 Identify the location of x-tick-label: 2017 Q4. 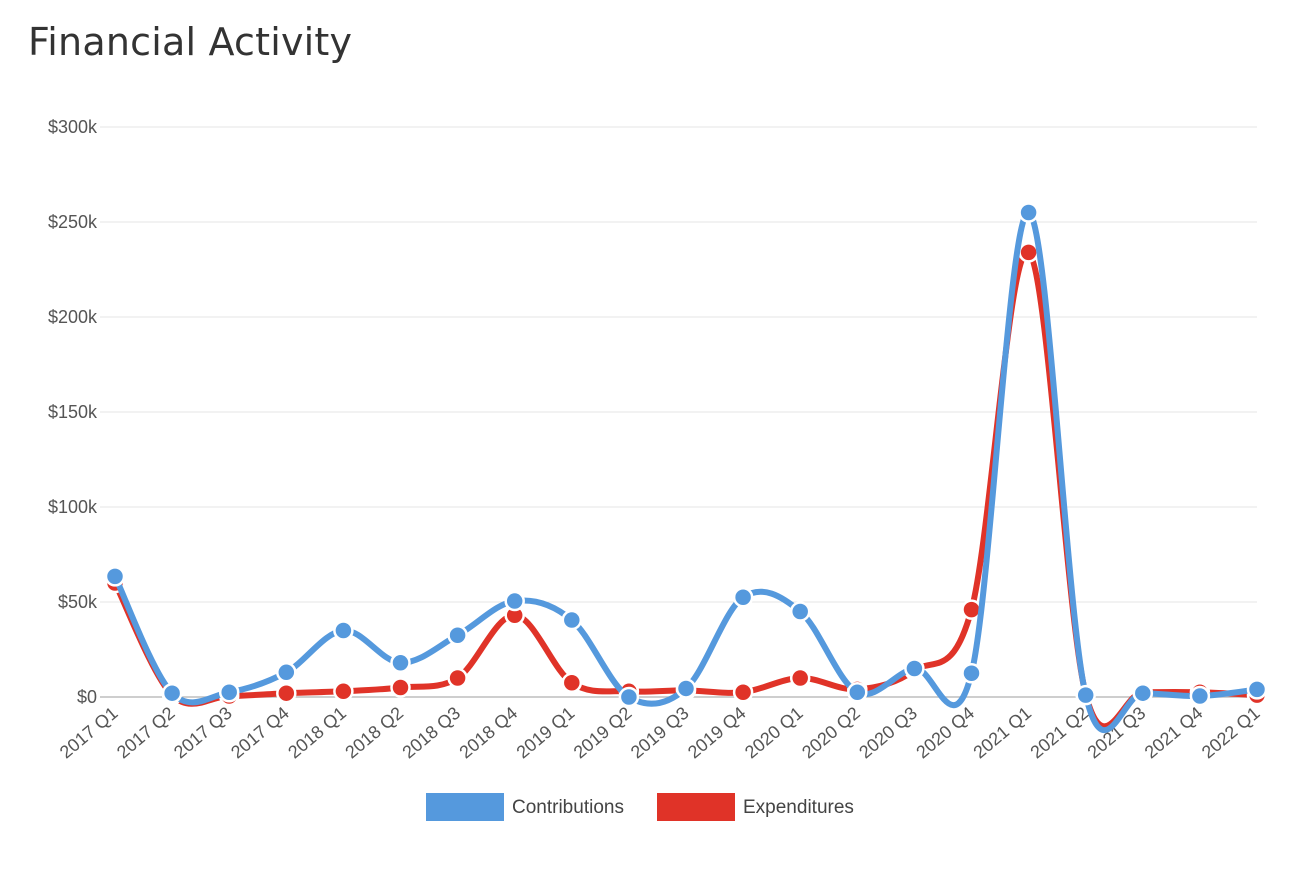
(260, 733).